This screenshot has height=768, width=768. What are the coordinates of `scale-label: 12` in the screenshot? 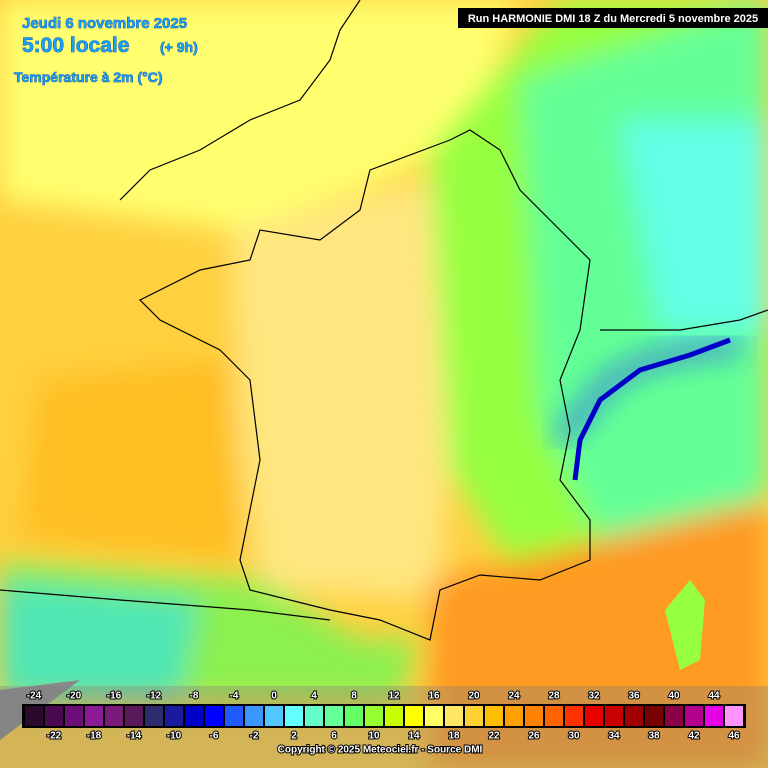 It's located at (394, 696).